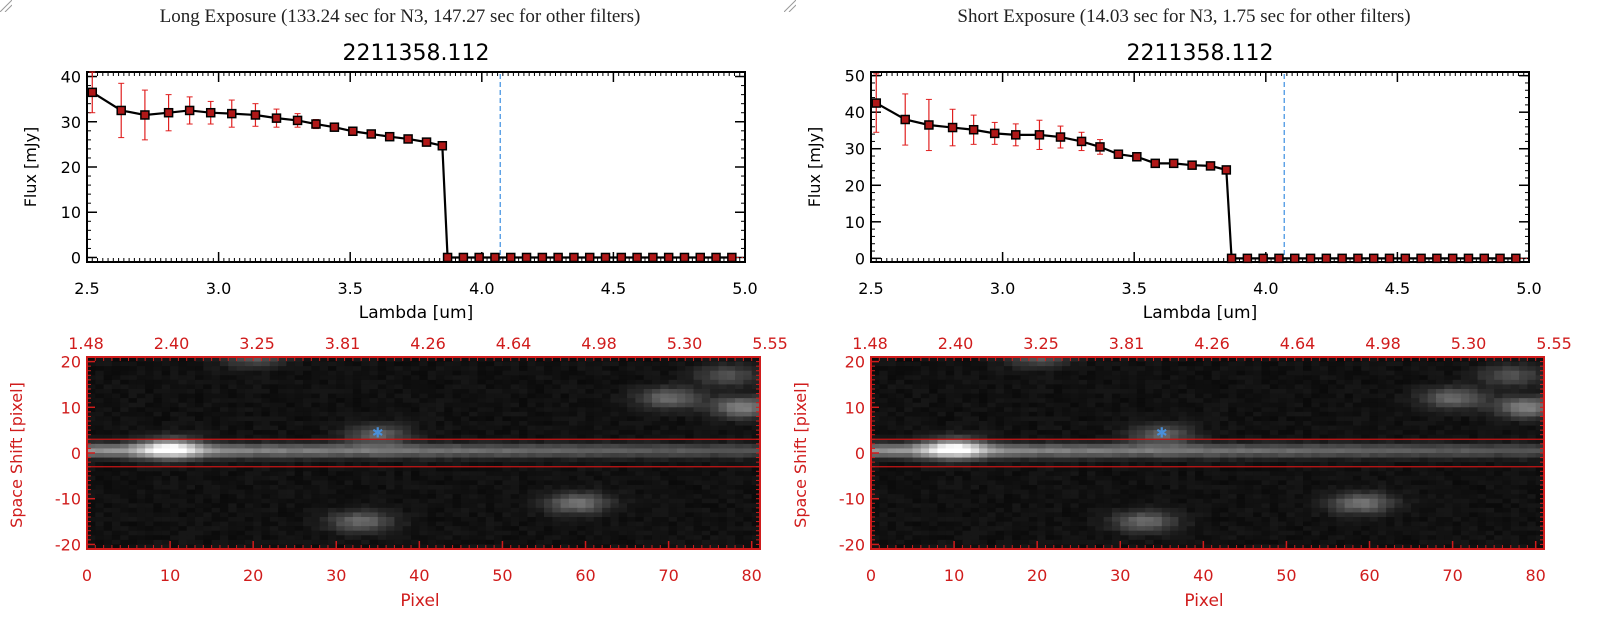  What do you see at coordinates (6, 6) in the screenshot?
I see `resize-grip-icon` at bounding box center [6, 6].